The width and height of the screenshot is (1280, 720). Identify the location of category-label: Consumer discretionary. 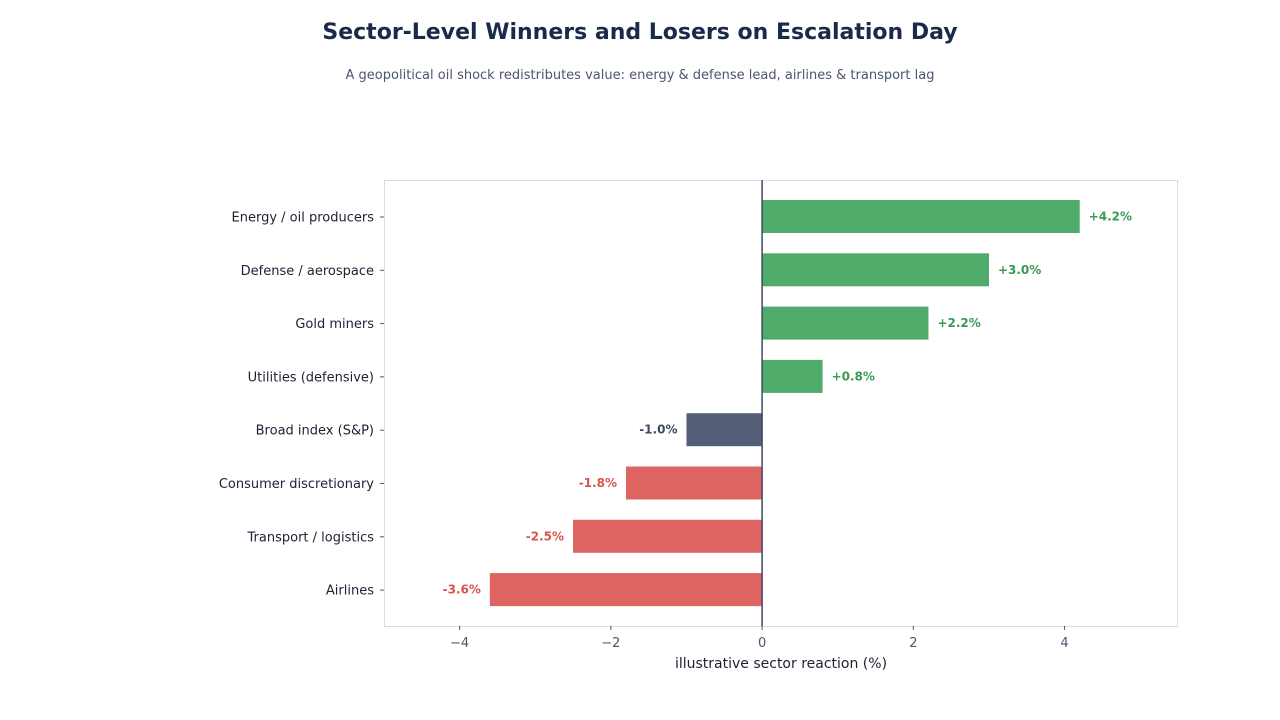
(296, 484).